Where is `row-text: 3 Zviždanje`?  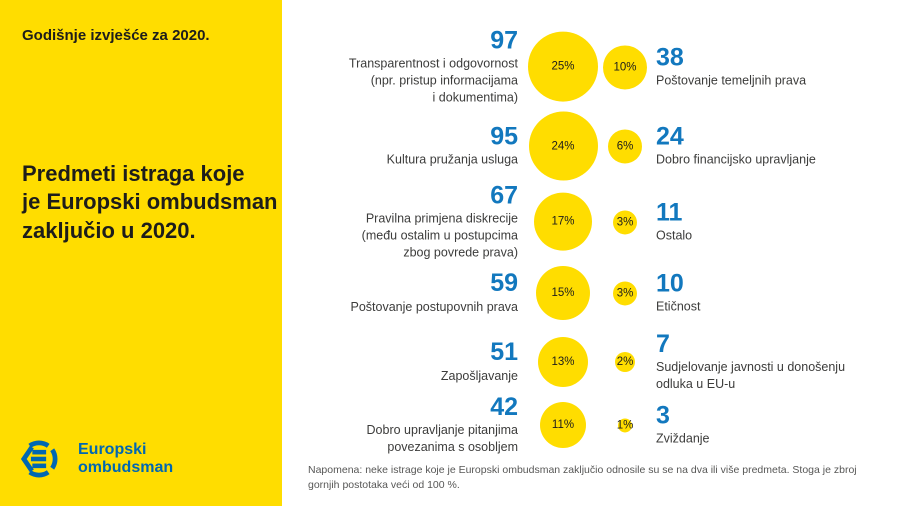
row-text: 3 Zviždanje is located at coordinates (683, 424).